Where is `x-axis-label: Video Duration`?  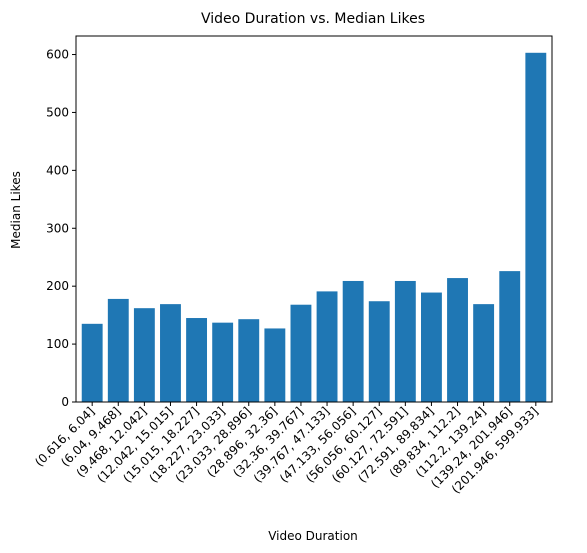 x-axis-label: Video Duration is located at coordinates (313, 536).